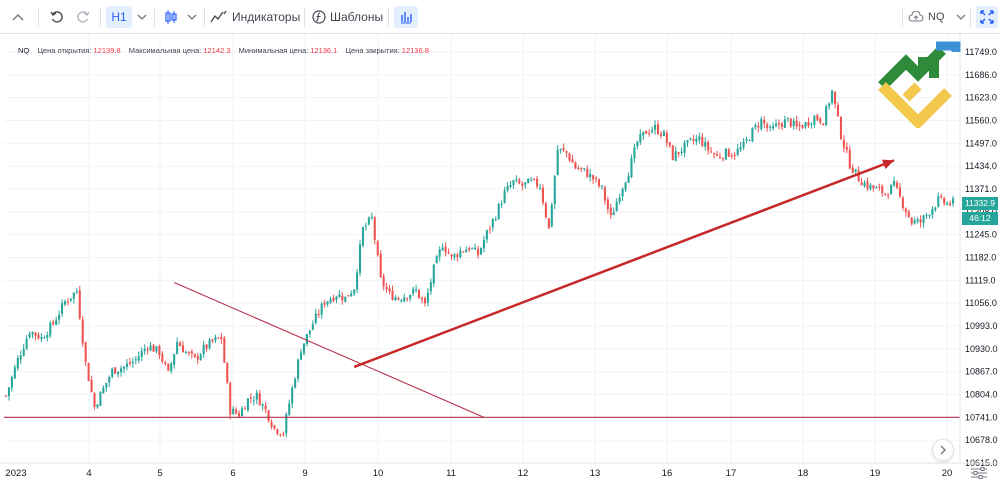 The width and height of the screenshot is (1000, 483). What do you see at coordinates (192, 17) in the screenshot?
I see `chart-type-chevron-down-icon` at bounding box center [192, 17].